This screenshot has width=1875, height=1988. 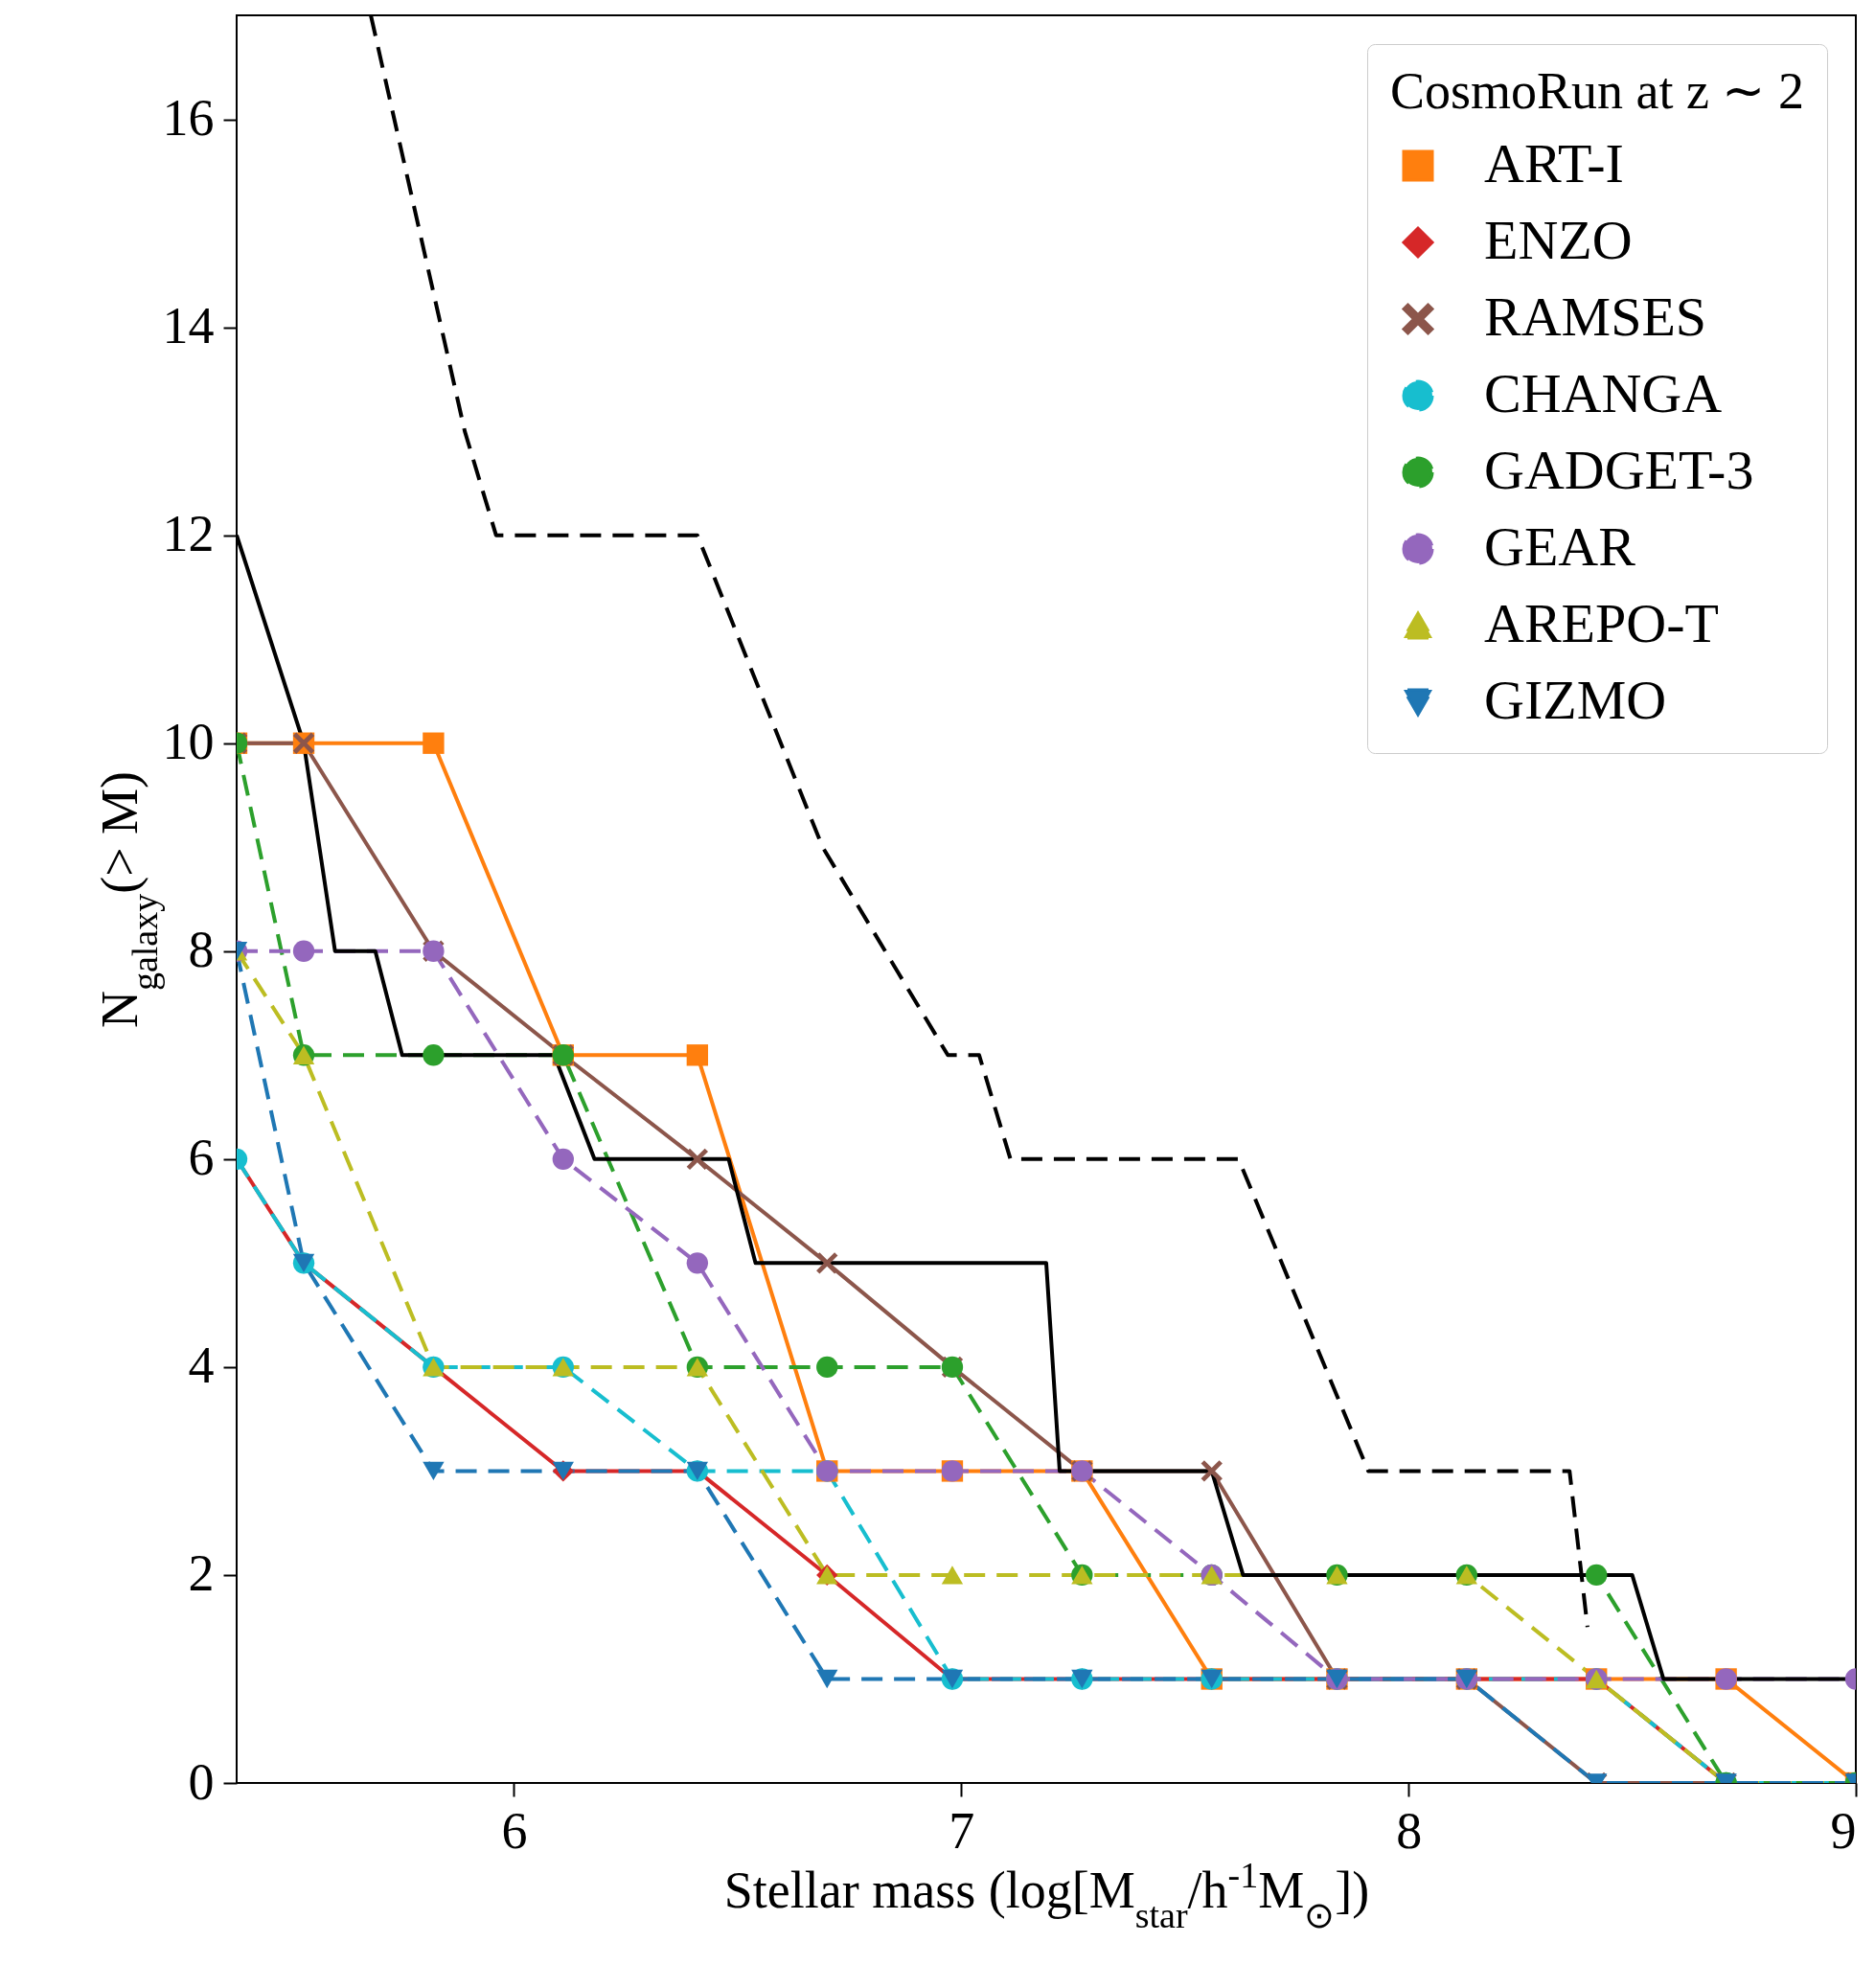 I want to click on legend-label: CHANGA, so click(x=1603, y=393).